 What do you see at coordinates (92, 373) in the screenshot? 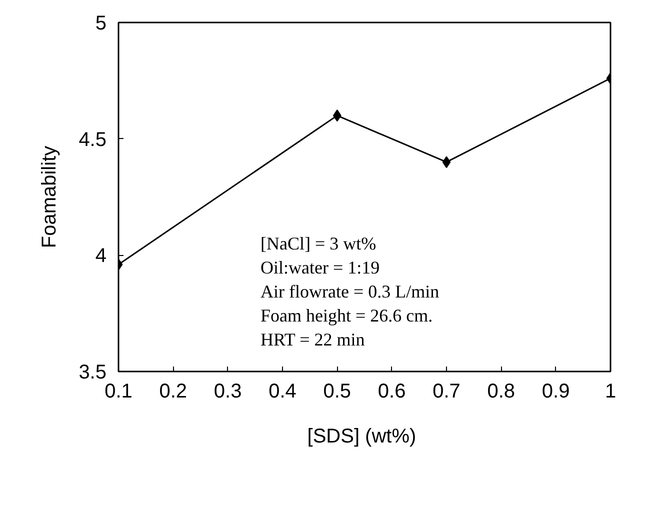
I see `y-tick-label: 3.5` at bounding box center [92, 373].